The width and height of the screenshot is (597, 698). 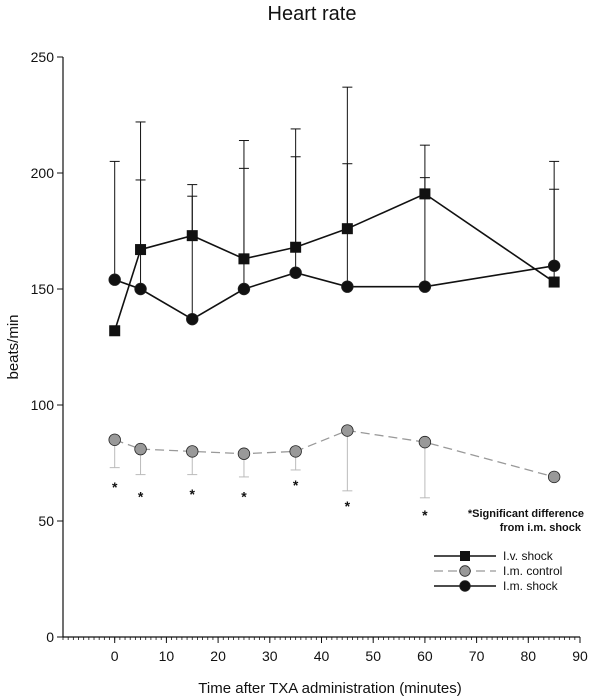 What do you see at coordinates (541, 528) in the screenshot?
I see `annotation-line-2: from i.m. shock` at bounding box center [541, 528].